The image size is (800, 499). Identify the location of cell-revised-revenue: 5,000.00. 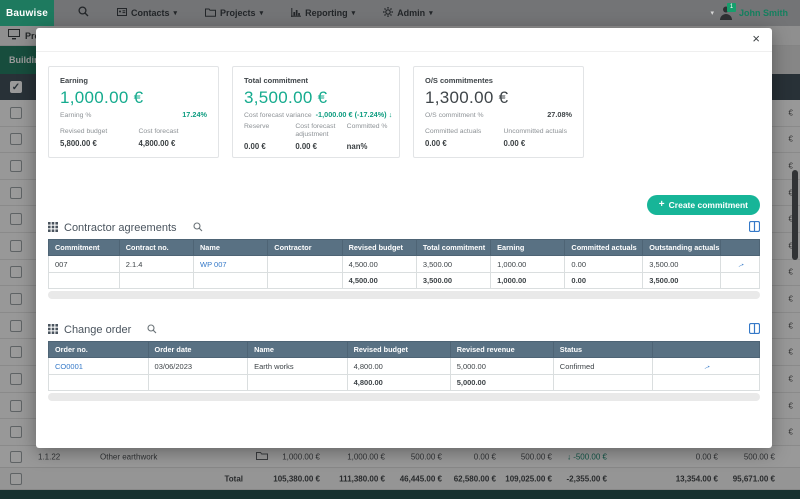
(501, 366).